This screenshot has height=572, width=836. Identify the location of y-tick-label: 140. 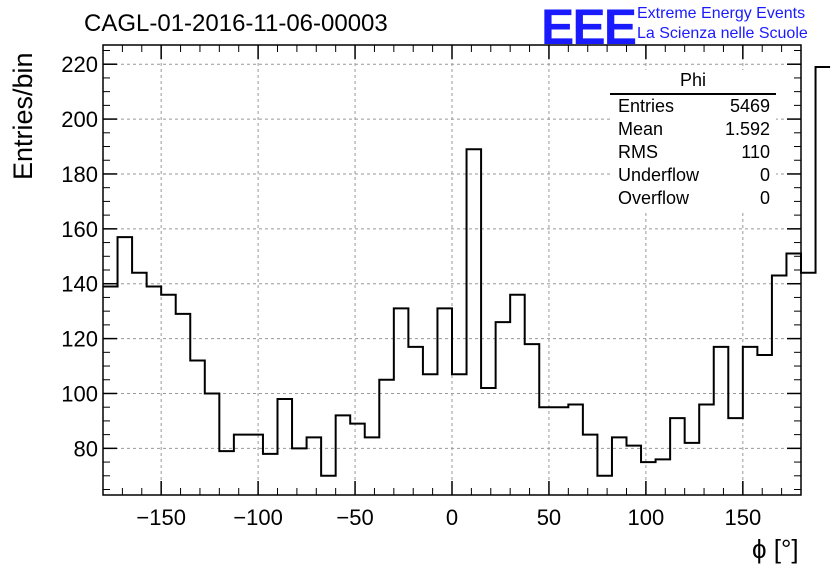
(79, 284).